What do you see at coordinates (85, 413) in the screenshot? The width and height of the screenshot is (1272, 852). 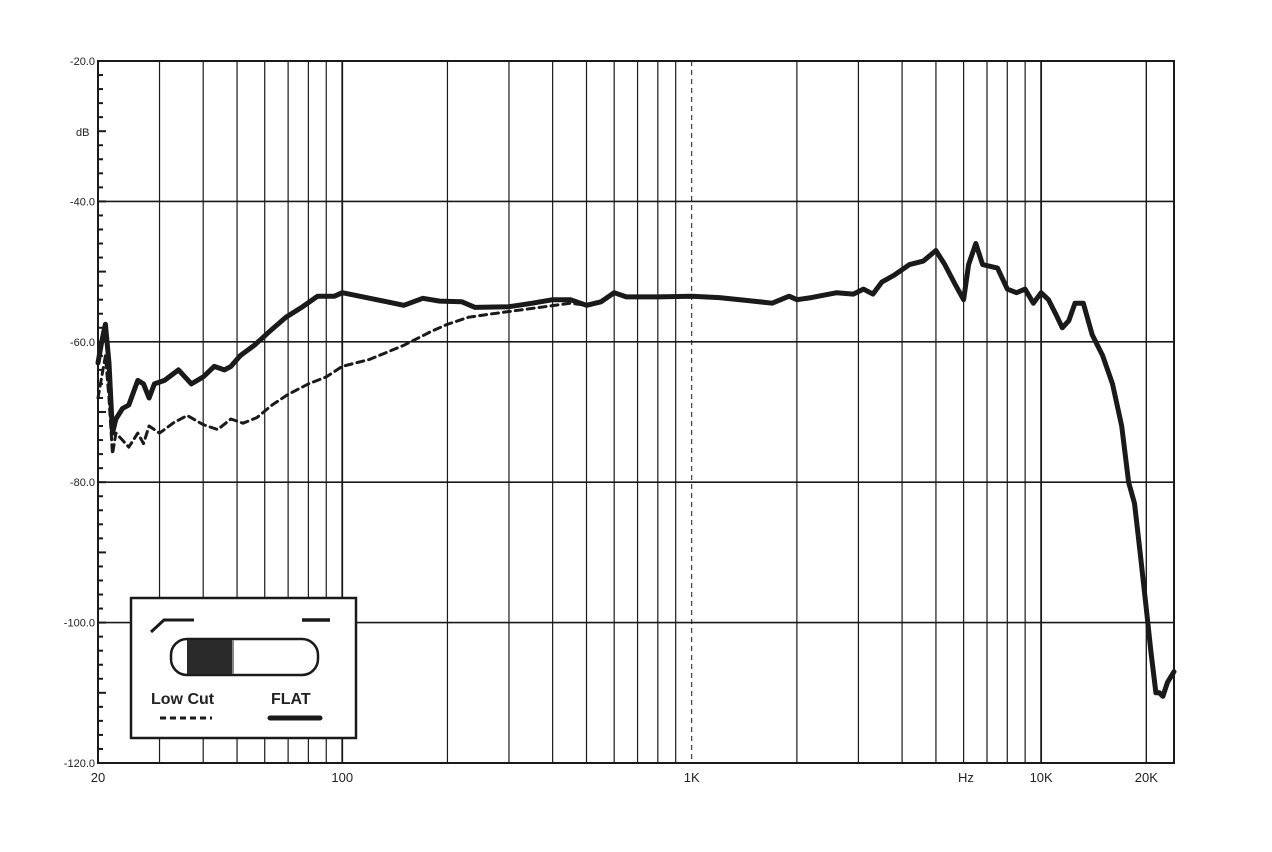 I see `y-axis: -20.0 -40.0 -60.0 -80.0 -100.0 -120.0` at bounding box center [85, 413].